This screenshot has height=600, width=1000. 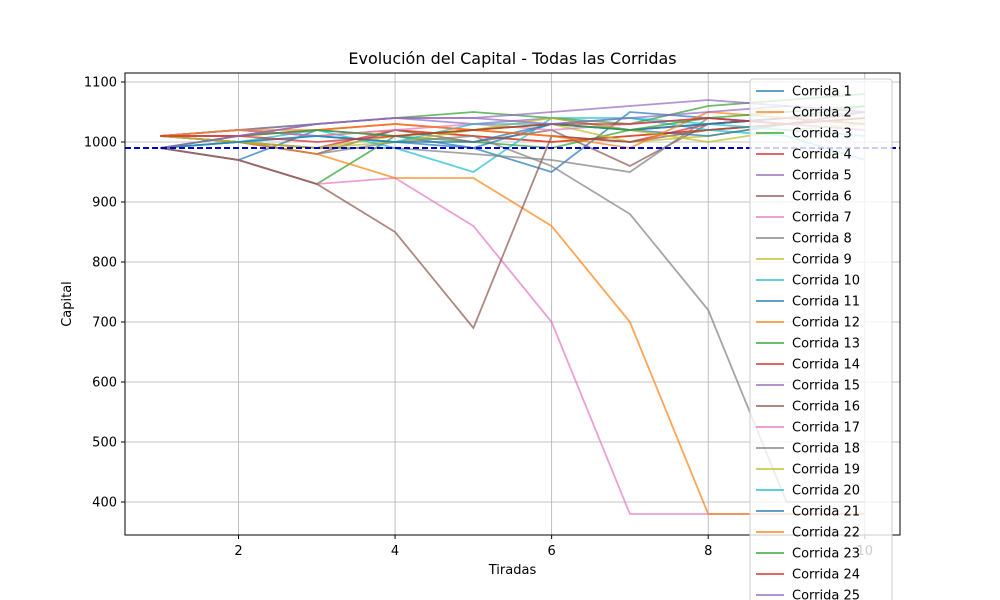 What do you see at coordinates (826, 302) in the screenshot?
I see `legend-label: Corrida 11` at bounding box center [826, 302].